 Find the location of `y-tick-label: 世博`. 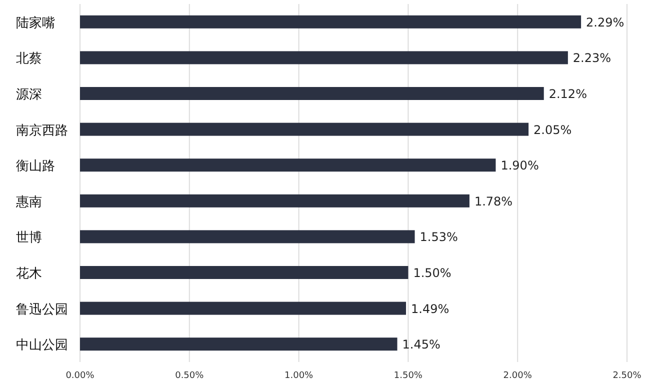

y-tick-label: 世博 is located at coordinates (29, 238).